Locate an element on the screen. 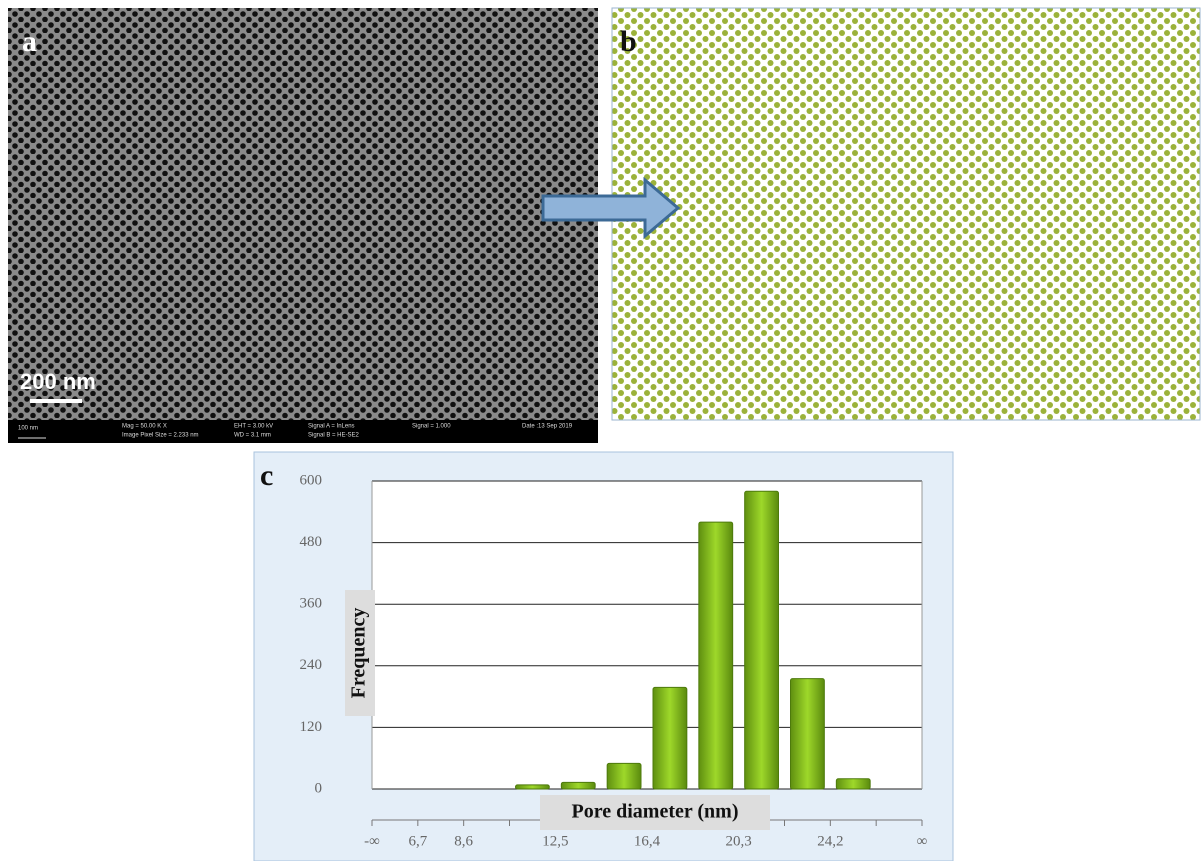  y-title-box is located at coordinates (360, 653).